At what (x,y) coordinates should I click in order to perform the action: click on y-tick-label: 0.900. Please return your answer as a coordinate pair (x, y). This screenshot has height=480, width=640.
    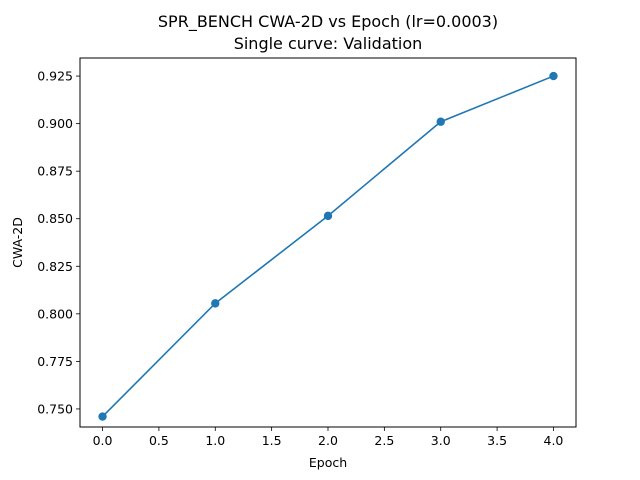
    Looking at the image, I should click on (55, 123).